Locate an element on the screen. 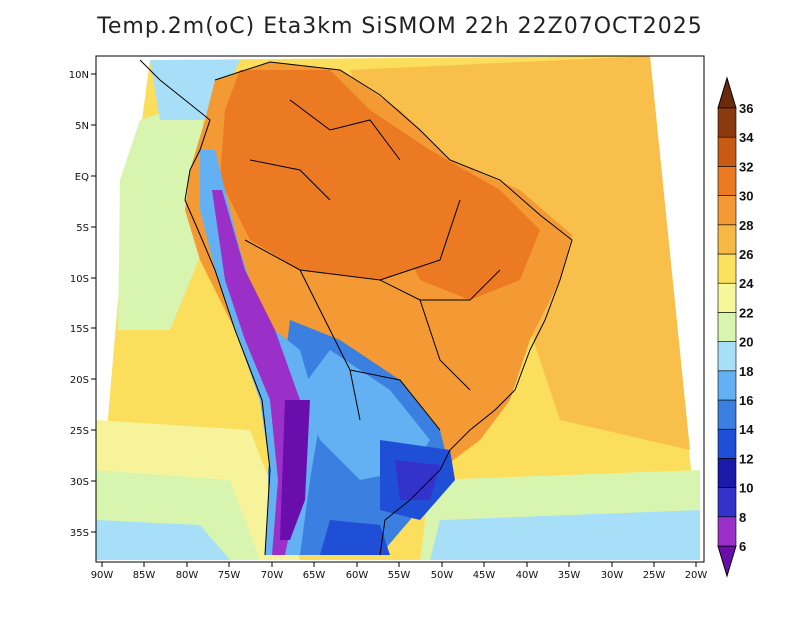 Image resolution: width=800 pixels, height=618 pixels. lat-tick: 30S is located at coordinates (83, 482).